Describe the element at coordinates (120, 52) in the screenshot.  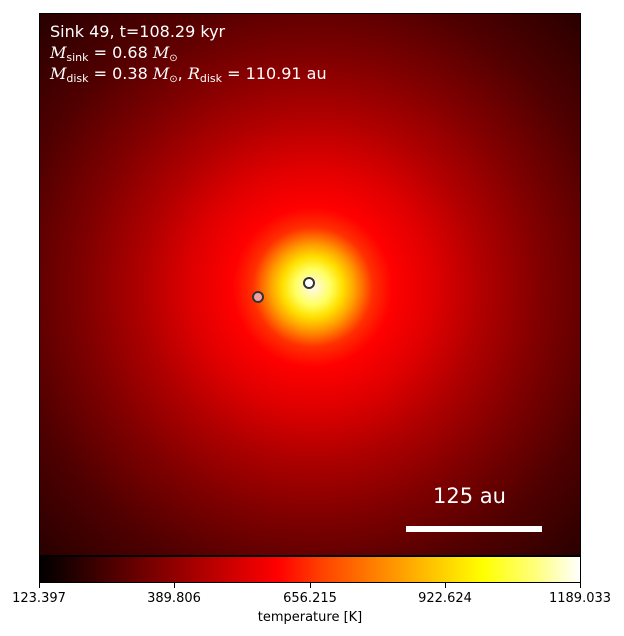
I see `sink-mass-value: = 0.68` at that location.